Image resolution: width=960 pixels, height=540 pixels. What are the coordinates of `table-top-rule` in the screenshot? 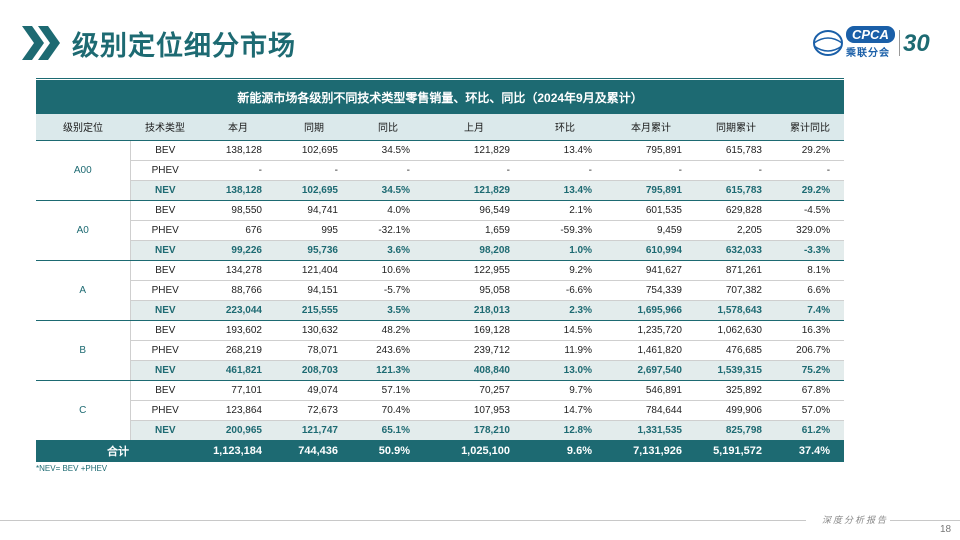 It's located at (440, 78).